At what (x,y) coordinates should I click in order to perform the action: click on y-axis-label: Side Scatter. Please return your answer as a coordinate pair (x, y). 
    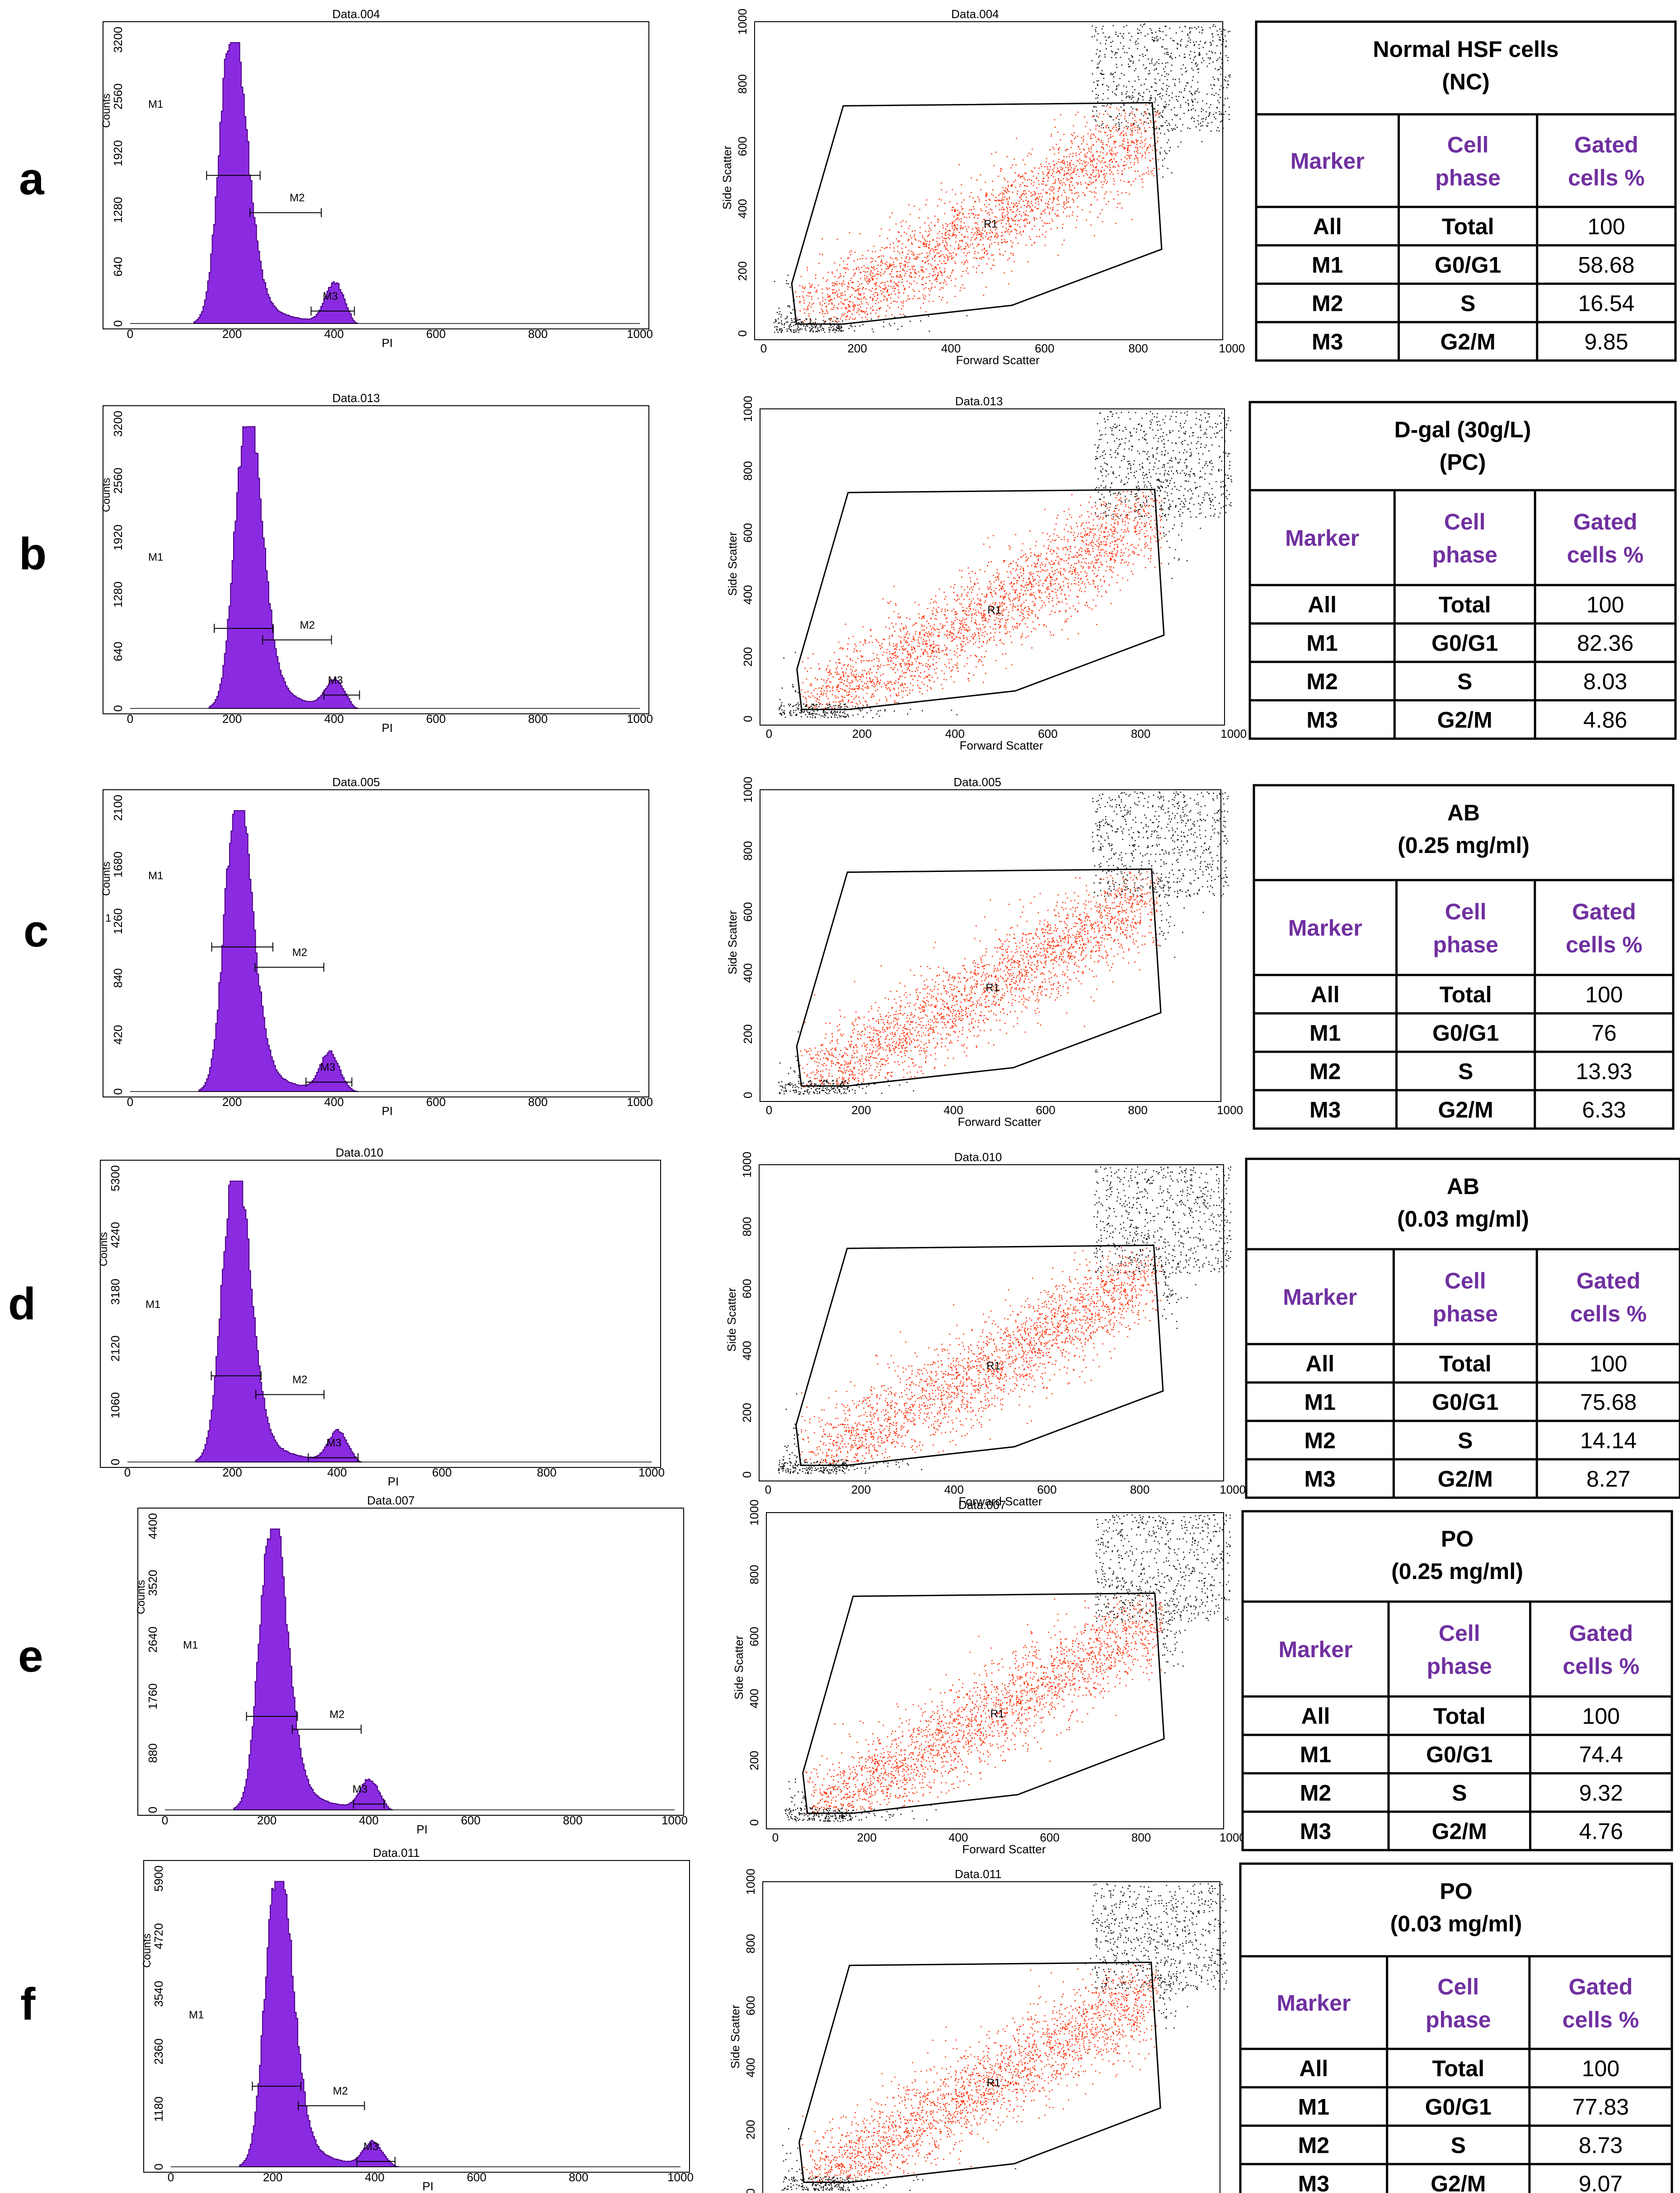
    Looking at the image, I should click on (739, 1667).